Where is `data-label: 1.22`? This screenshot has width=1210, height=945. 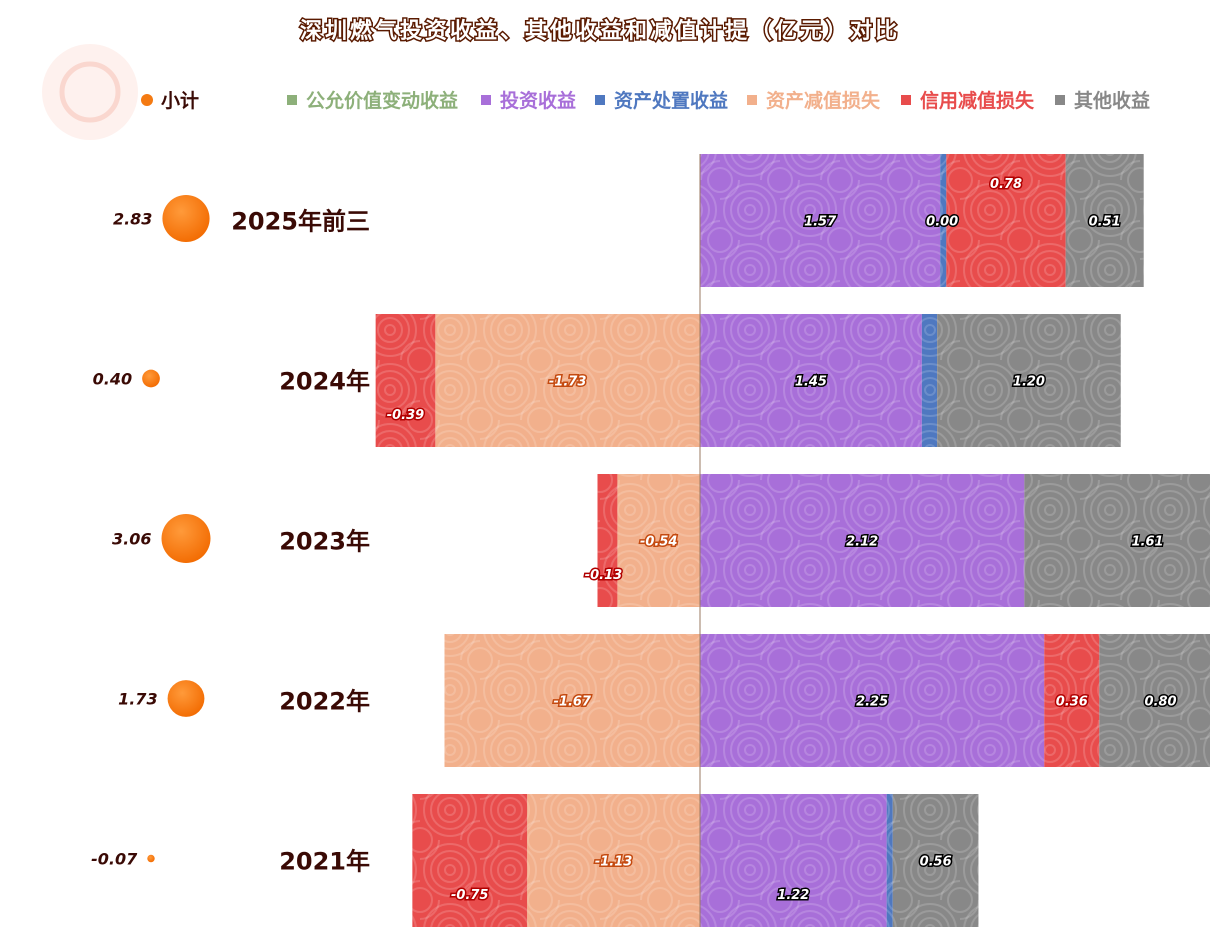
data-label: 1.22 is located at coordinates (793, 895).